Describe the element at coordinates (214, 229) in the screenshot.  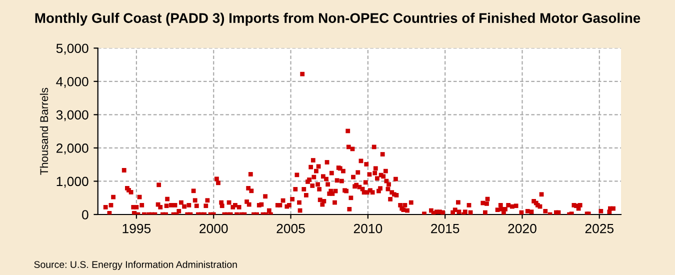
I see `x-tick-label: 2000` at that location.